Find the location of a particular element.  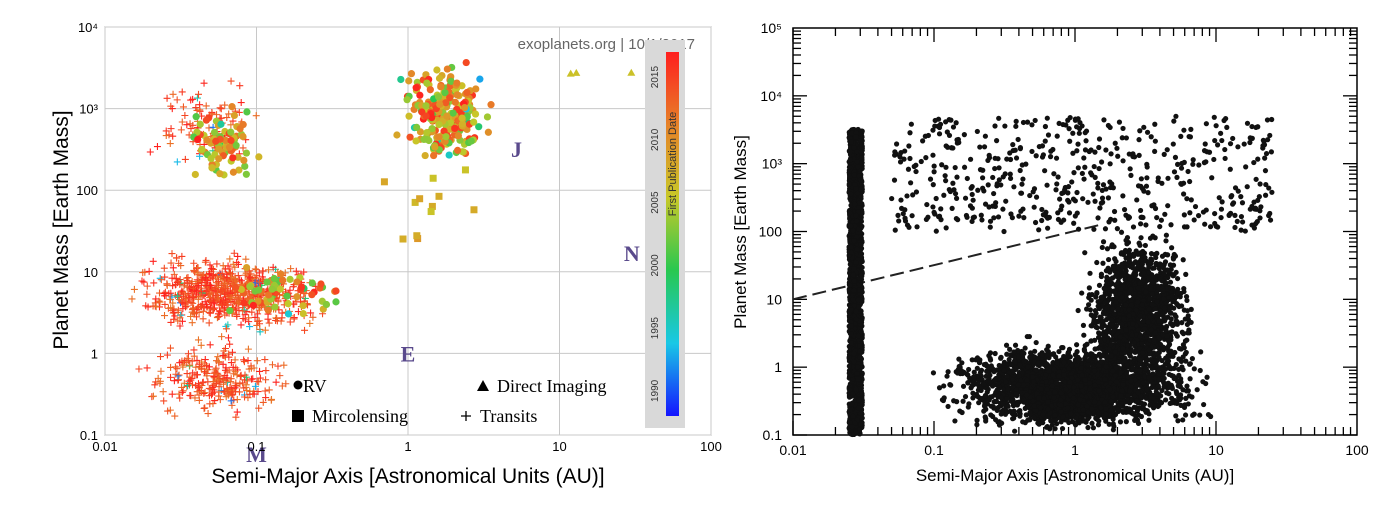

left-x-tick-label: 0.1 is located at coordinates (256, 446).